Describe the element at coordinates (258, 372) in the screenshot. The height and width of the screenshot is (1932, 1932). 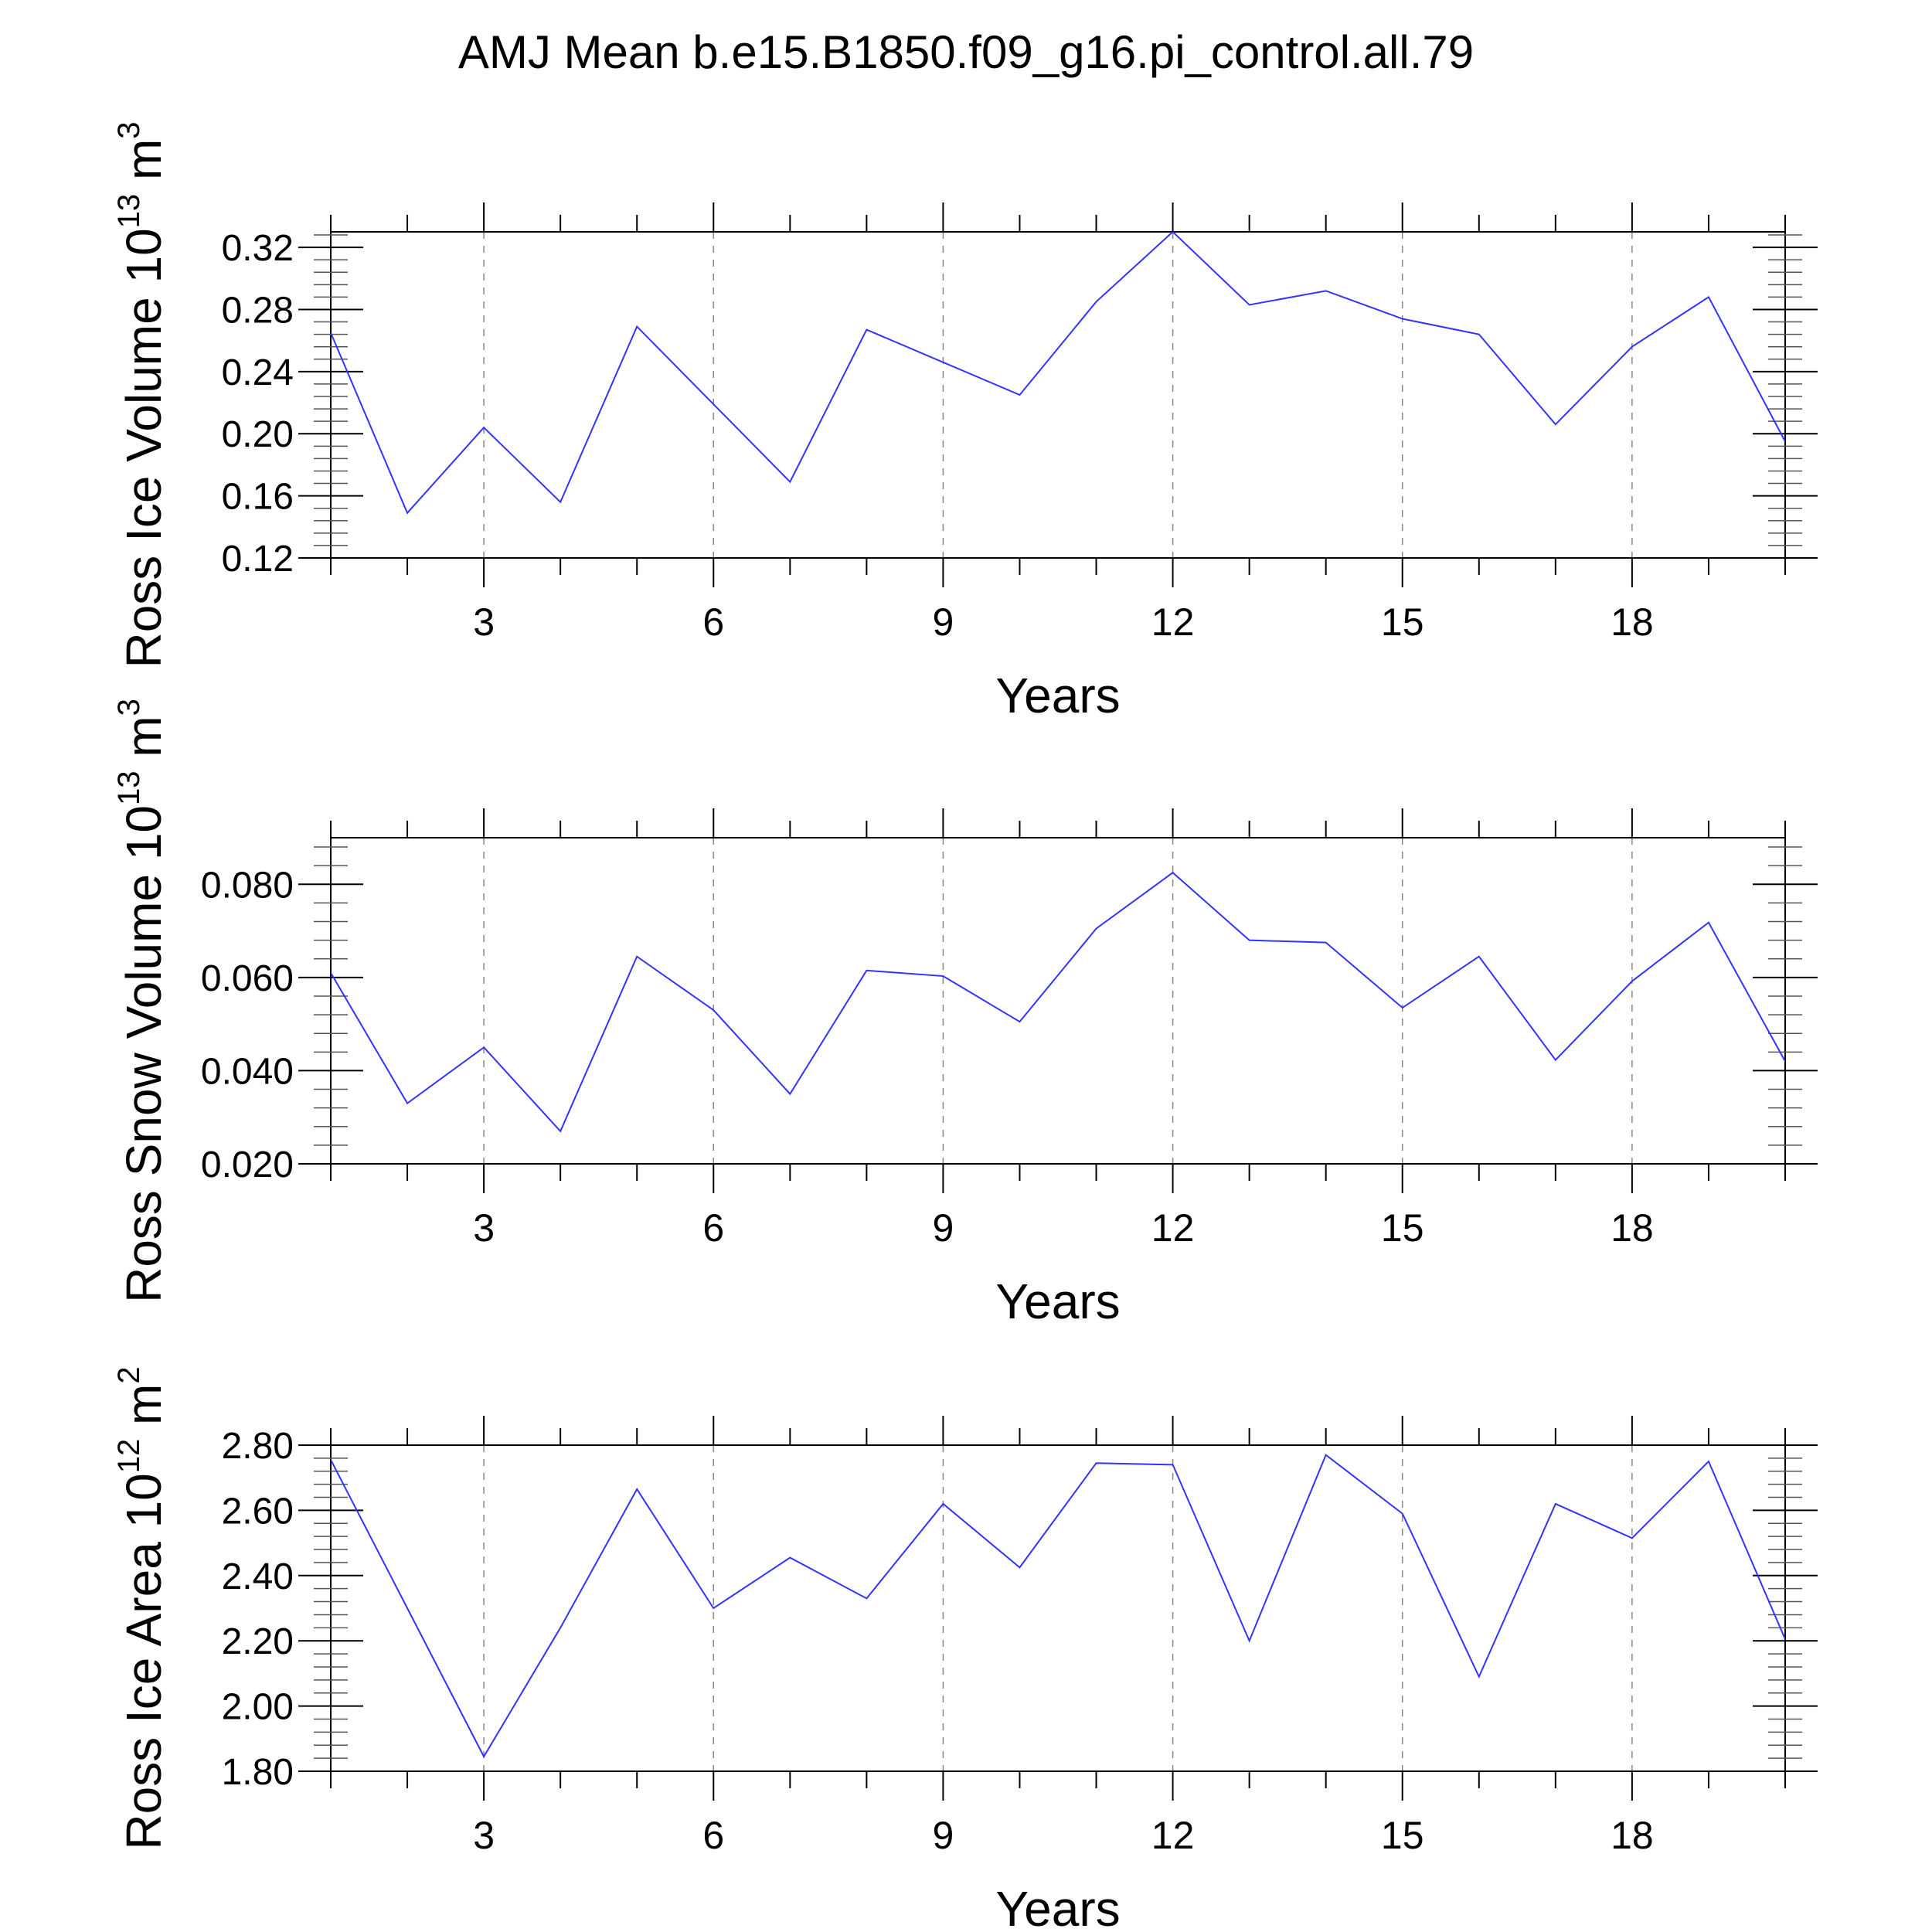
I see `y-tick-label: 0.24` at that location.